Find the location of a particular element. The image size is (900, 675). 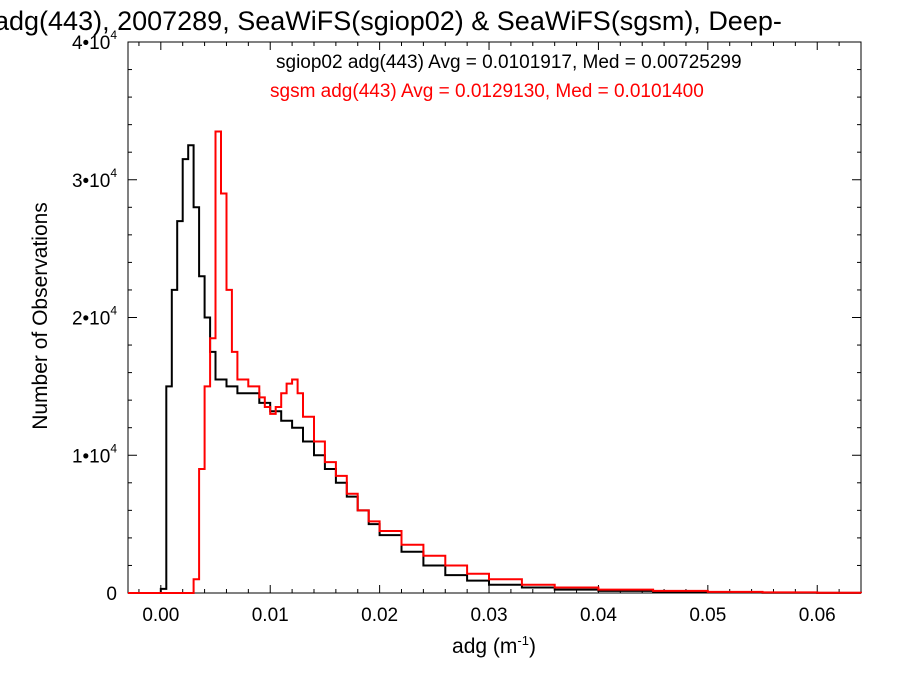

y-tick-label: 0 is located at coordinates (111, 594).